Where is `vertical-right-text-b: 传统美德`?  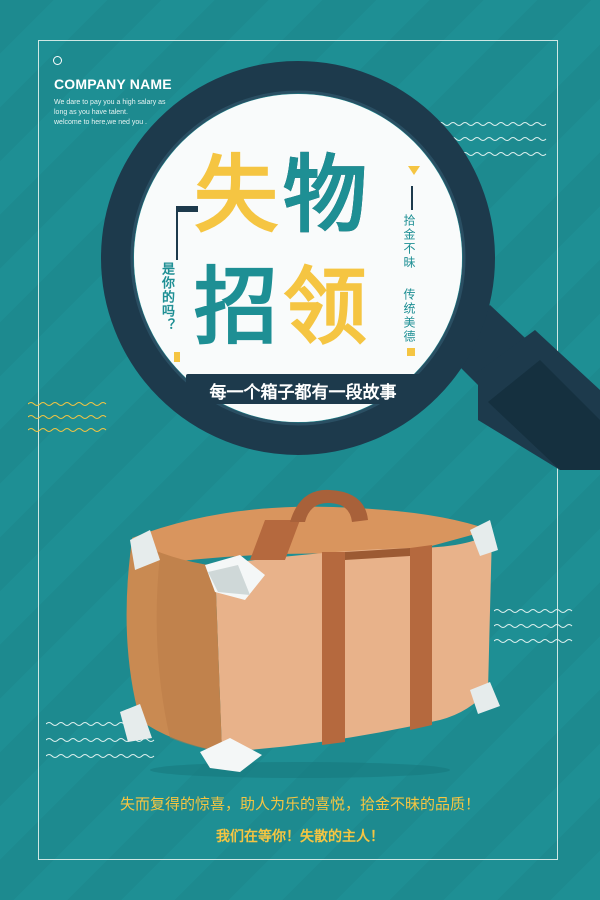 vertical-right-text-b: 传统美德 is located at coordinates (409, 316).